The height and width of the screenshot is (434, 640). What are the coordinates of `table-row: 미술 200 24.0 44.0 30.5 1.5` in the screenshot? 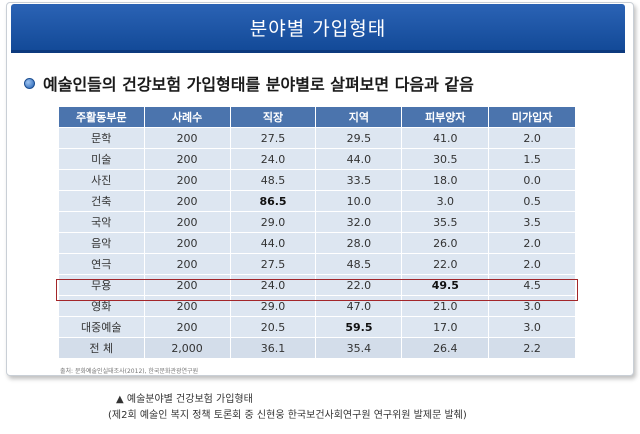 It's located at (317, 159).